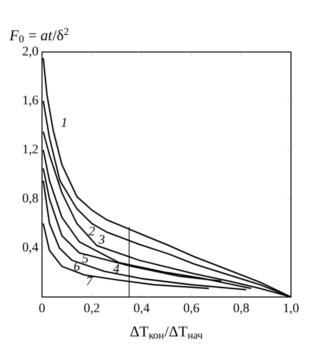 The image size is (327, 353). I want to click on y-tick-label: 0,8, so click(30, 199).